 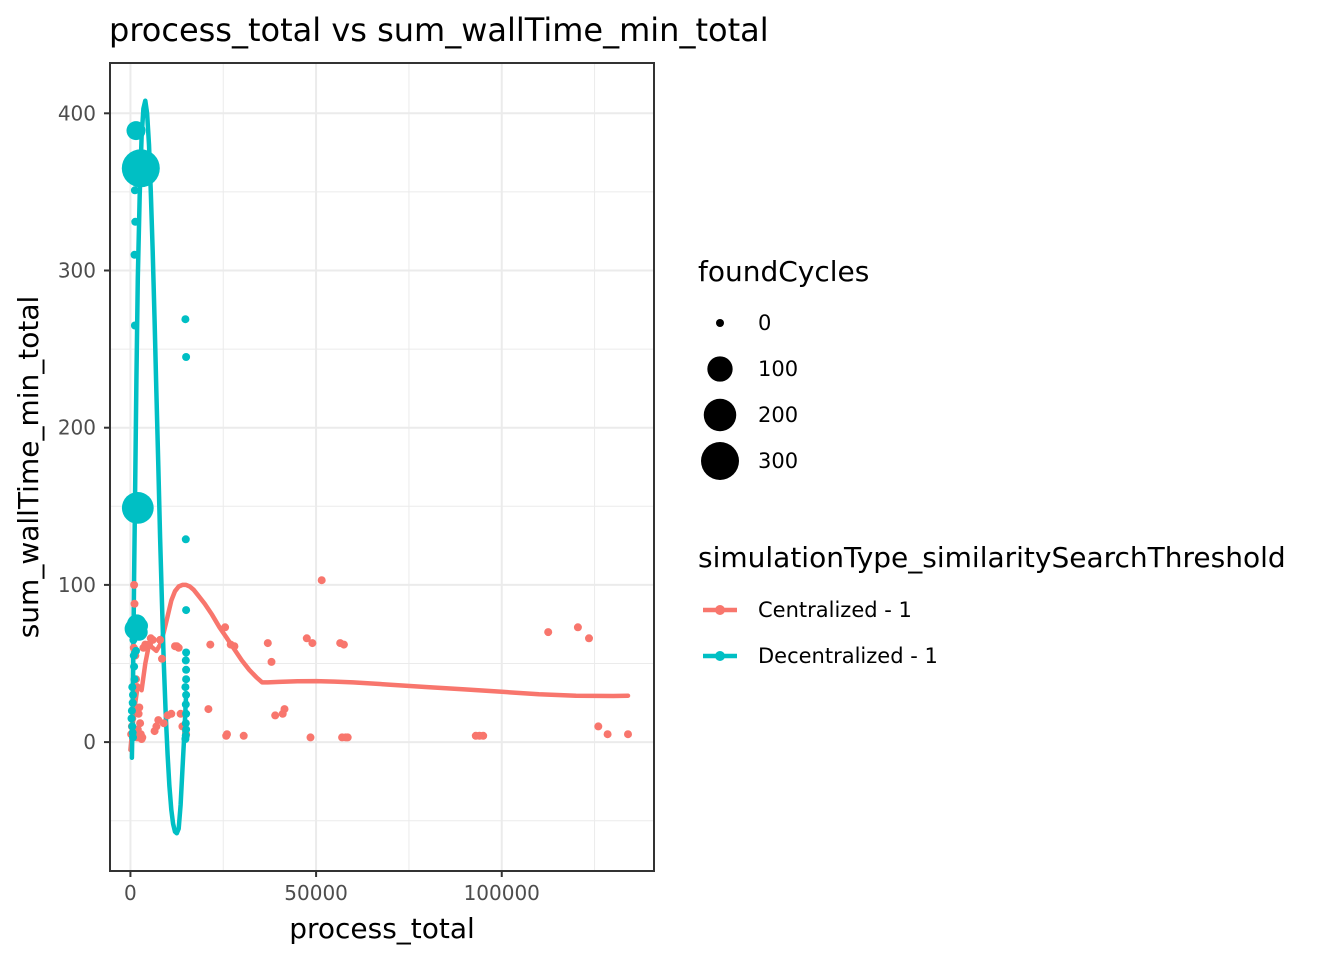 What do you see at coordinates (820, 633) in the screenshot?
I see `color-legend-items: Centralized - 1 Decentralized - 1` at bounding box center [820, 633].